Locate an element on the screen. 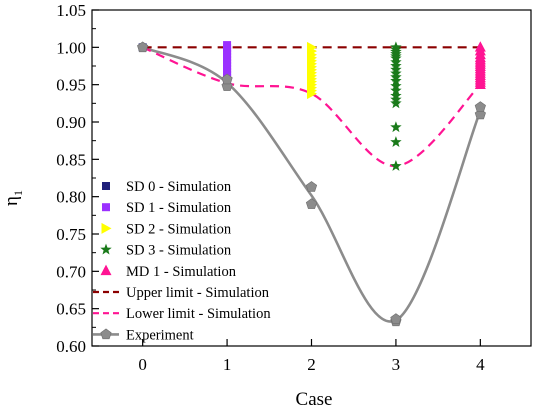 This screenshot has height=413, width=536. sd-2-point is located at coordinates (312, 47).